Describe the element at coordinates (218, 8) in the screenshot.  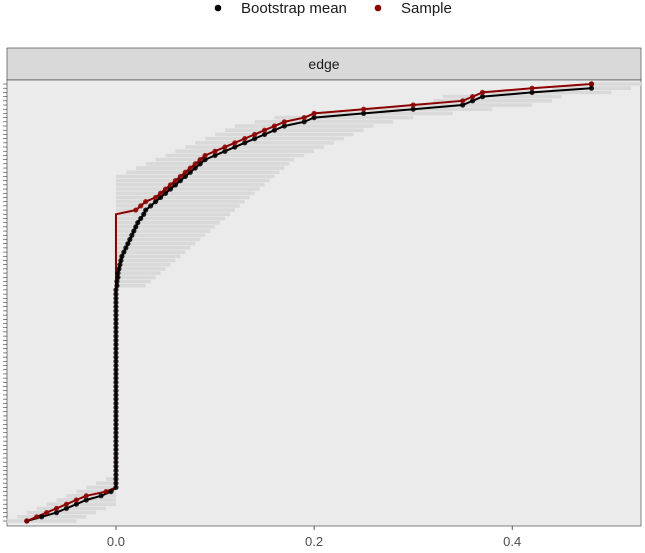
I see `legend-key-bootstrap-mean` at that location.